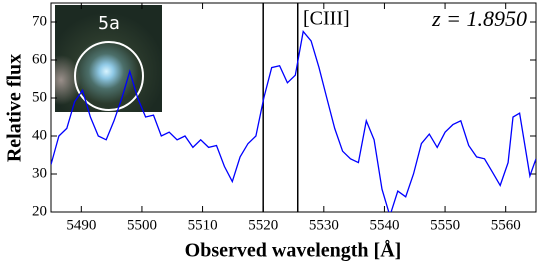 Image resolution: width=540 pixels, height=268 pixels. What do you see at coordinates (81, 225) in the screenshot?
I see `x-tick-label: 5490` at bounding box center [81, 225].